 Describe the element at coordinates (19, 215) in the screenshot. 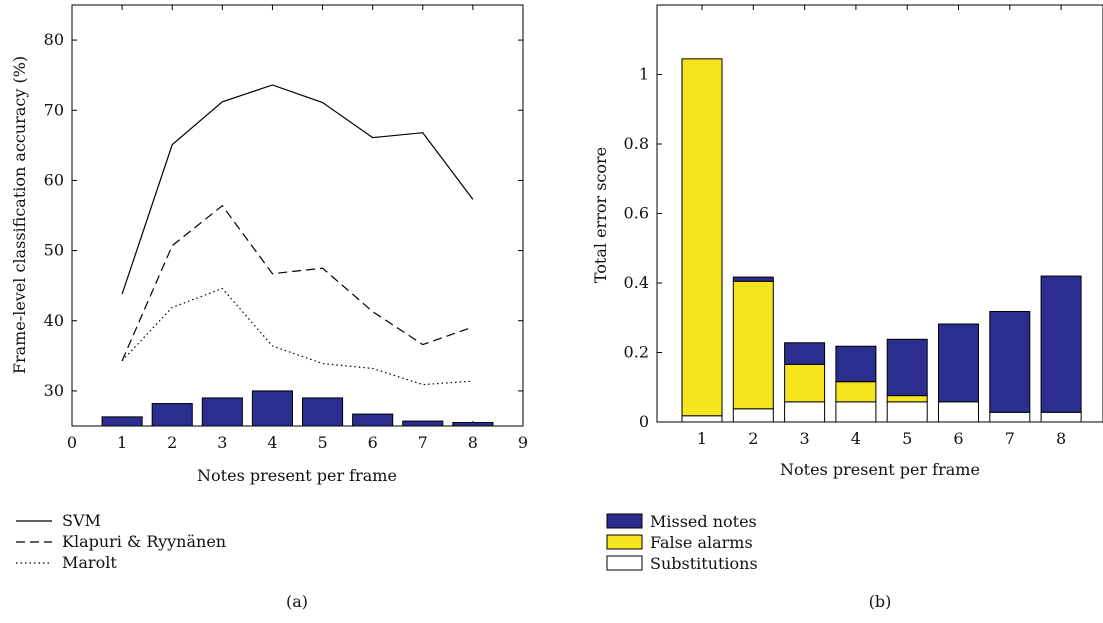

I see `y-axis-label-a: Frame-level classification accuracy (%)` at that location.